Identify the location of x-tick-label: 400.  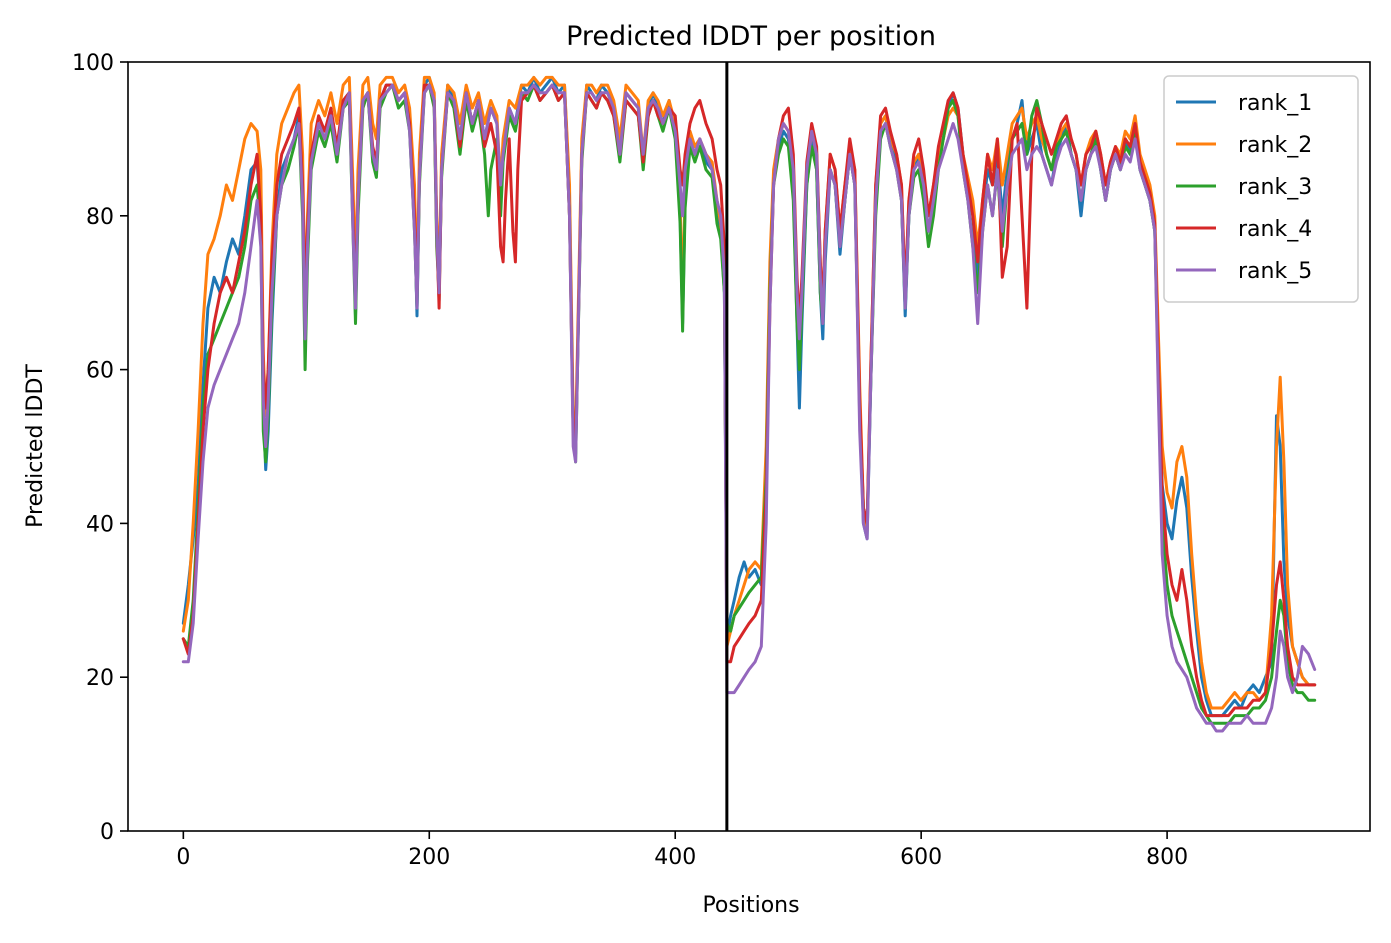
(675, 857).